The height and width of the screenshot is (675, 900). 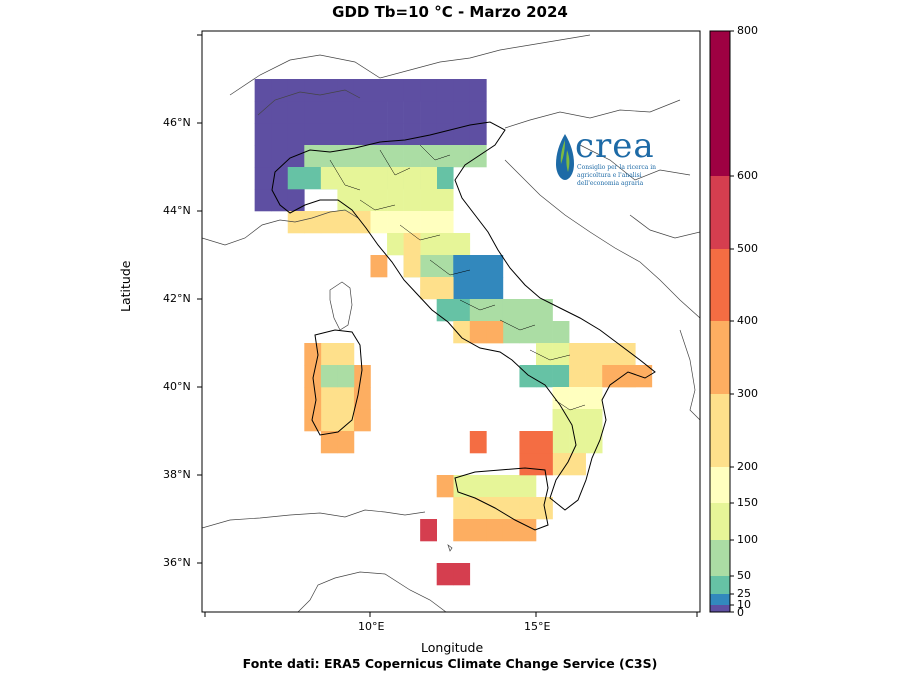 I want to click on colorbar-label-10: 10, so click(x=744, y=604).